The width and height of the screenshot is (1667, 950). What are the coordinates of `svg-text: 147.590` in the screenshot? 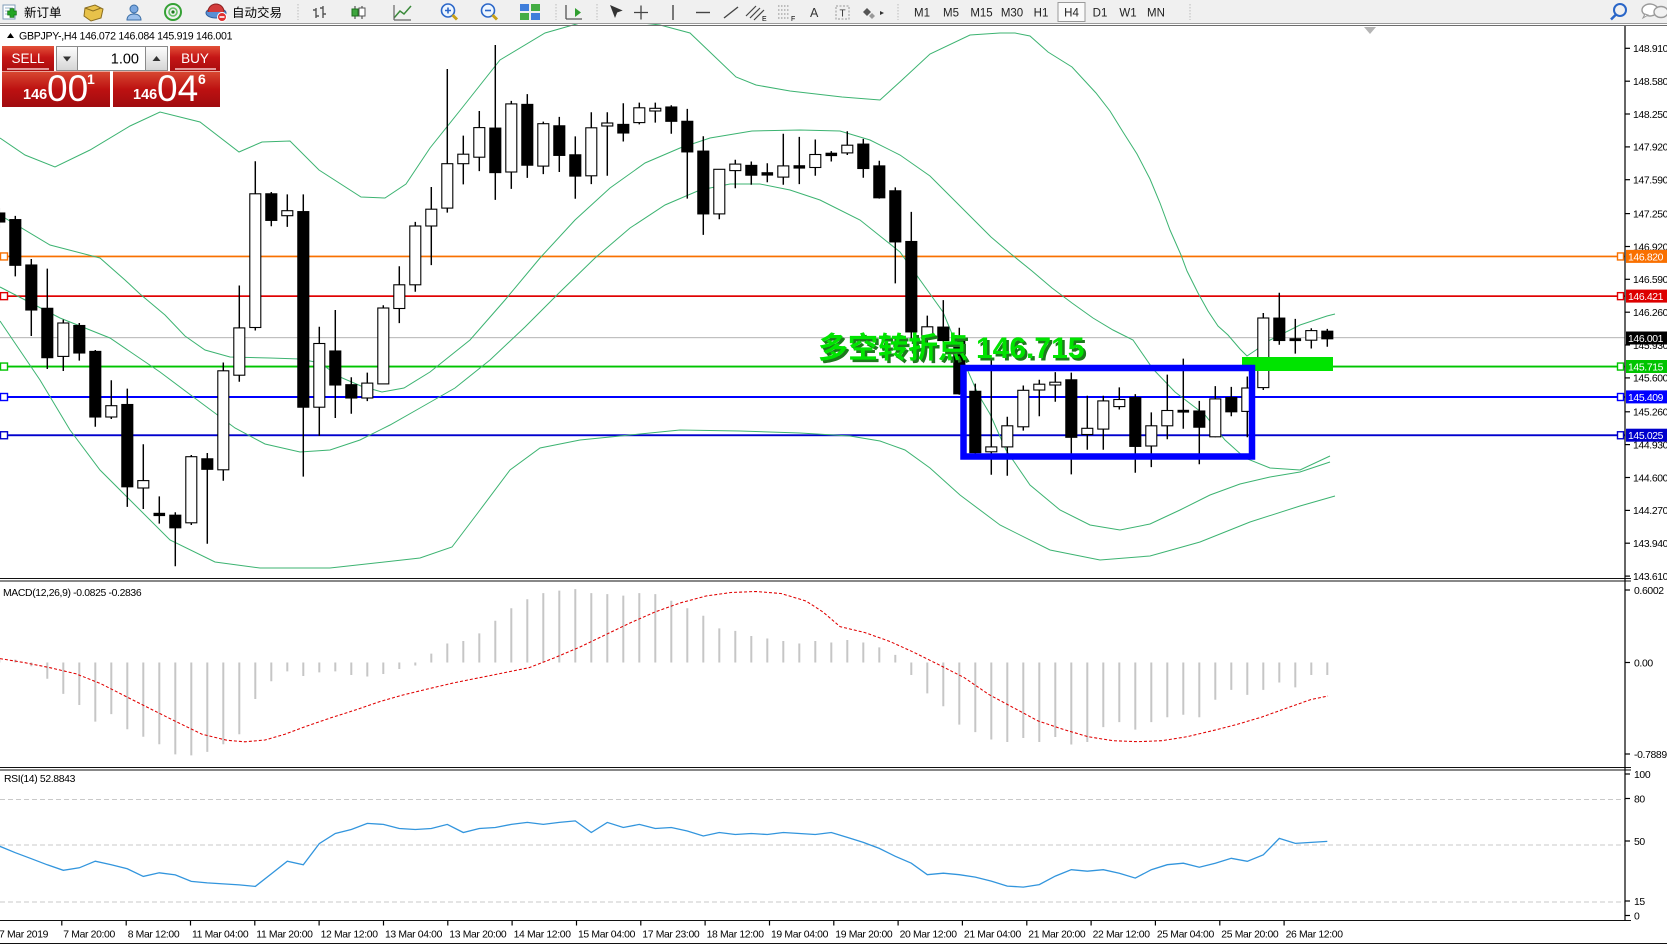 It's located at (1650, 181).